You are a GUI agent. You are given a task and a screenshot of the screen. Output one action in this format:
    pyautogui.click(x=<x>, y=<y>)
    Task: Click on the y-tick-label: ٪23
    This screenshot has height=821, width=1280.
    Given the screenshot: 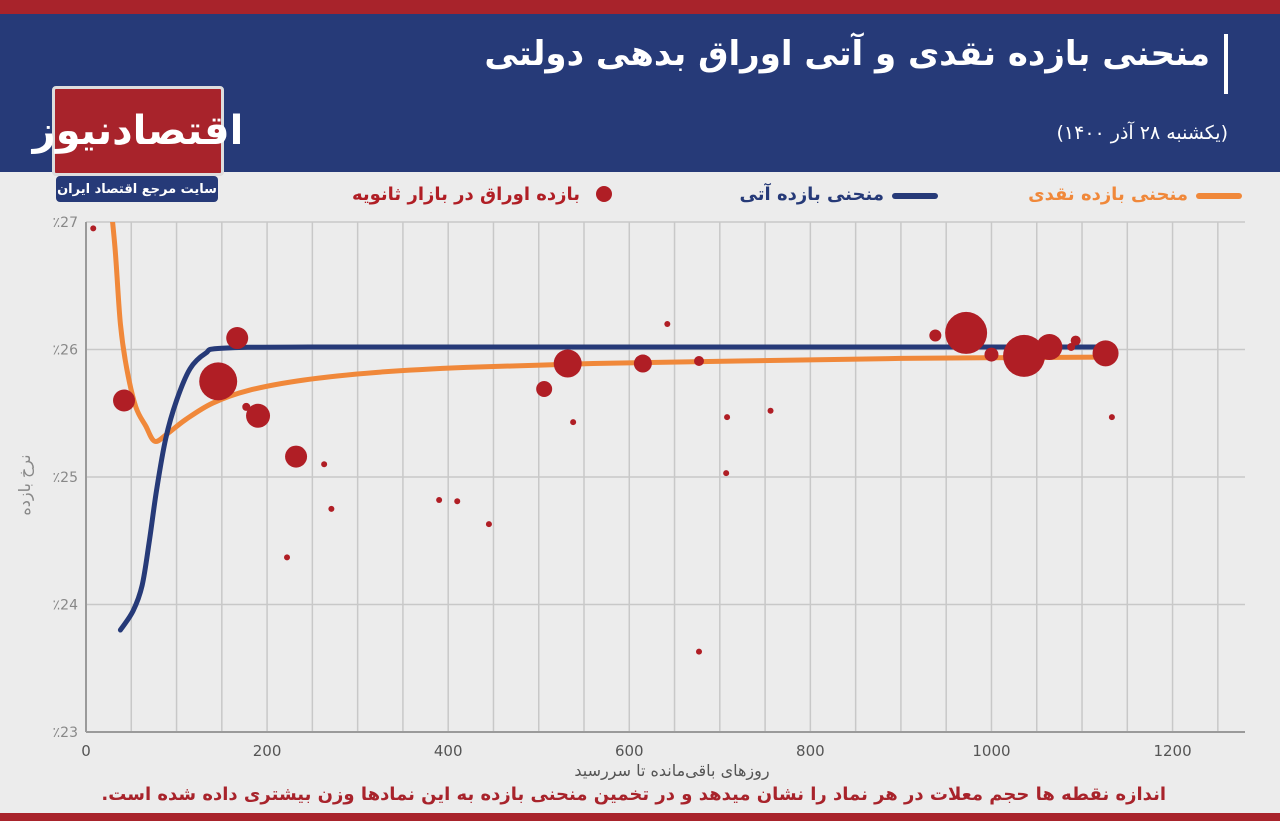 What is the action you would take?
    pyautogui.click(x=65, y=733)
    